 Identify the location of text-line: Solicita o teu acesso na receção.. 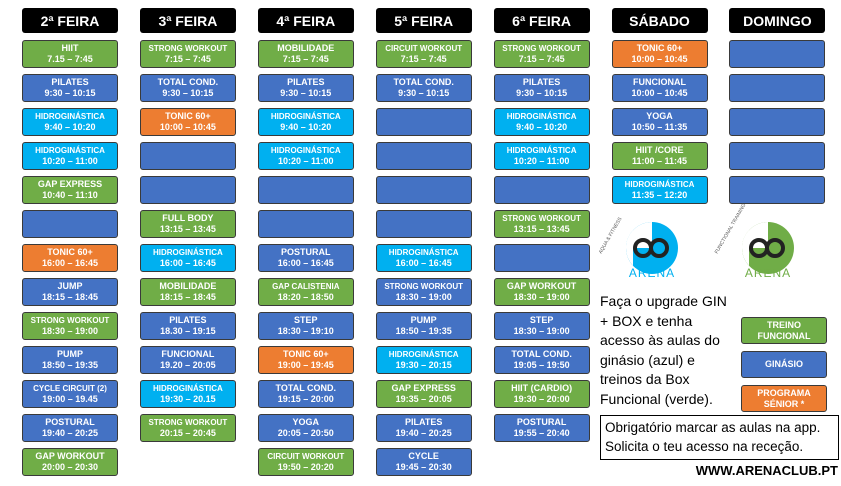
(704, 446).